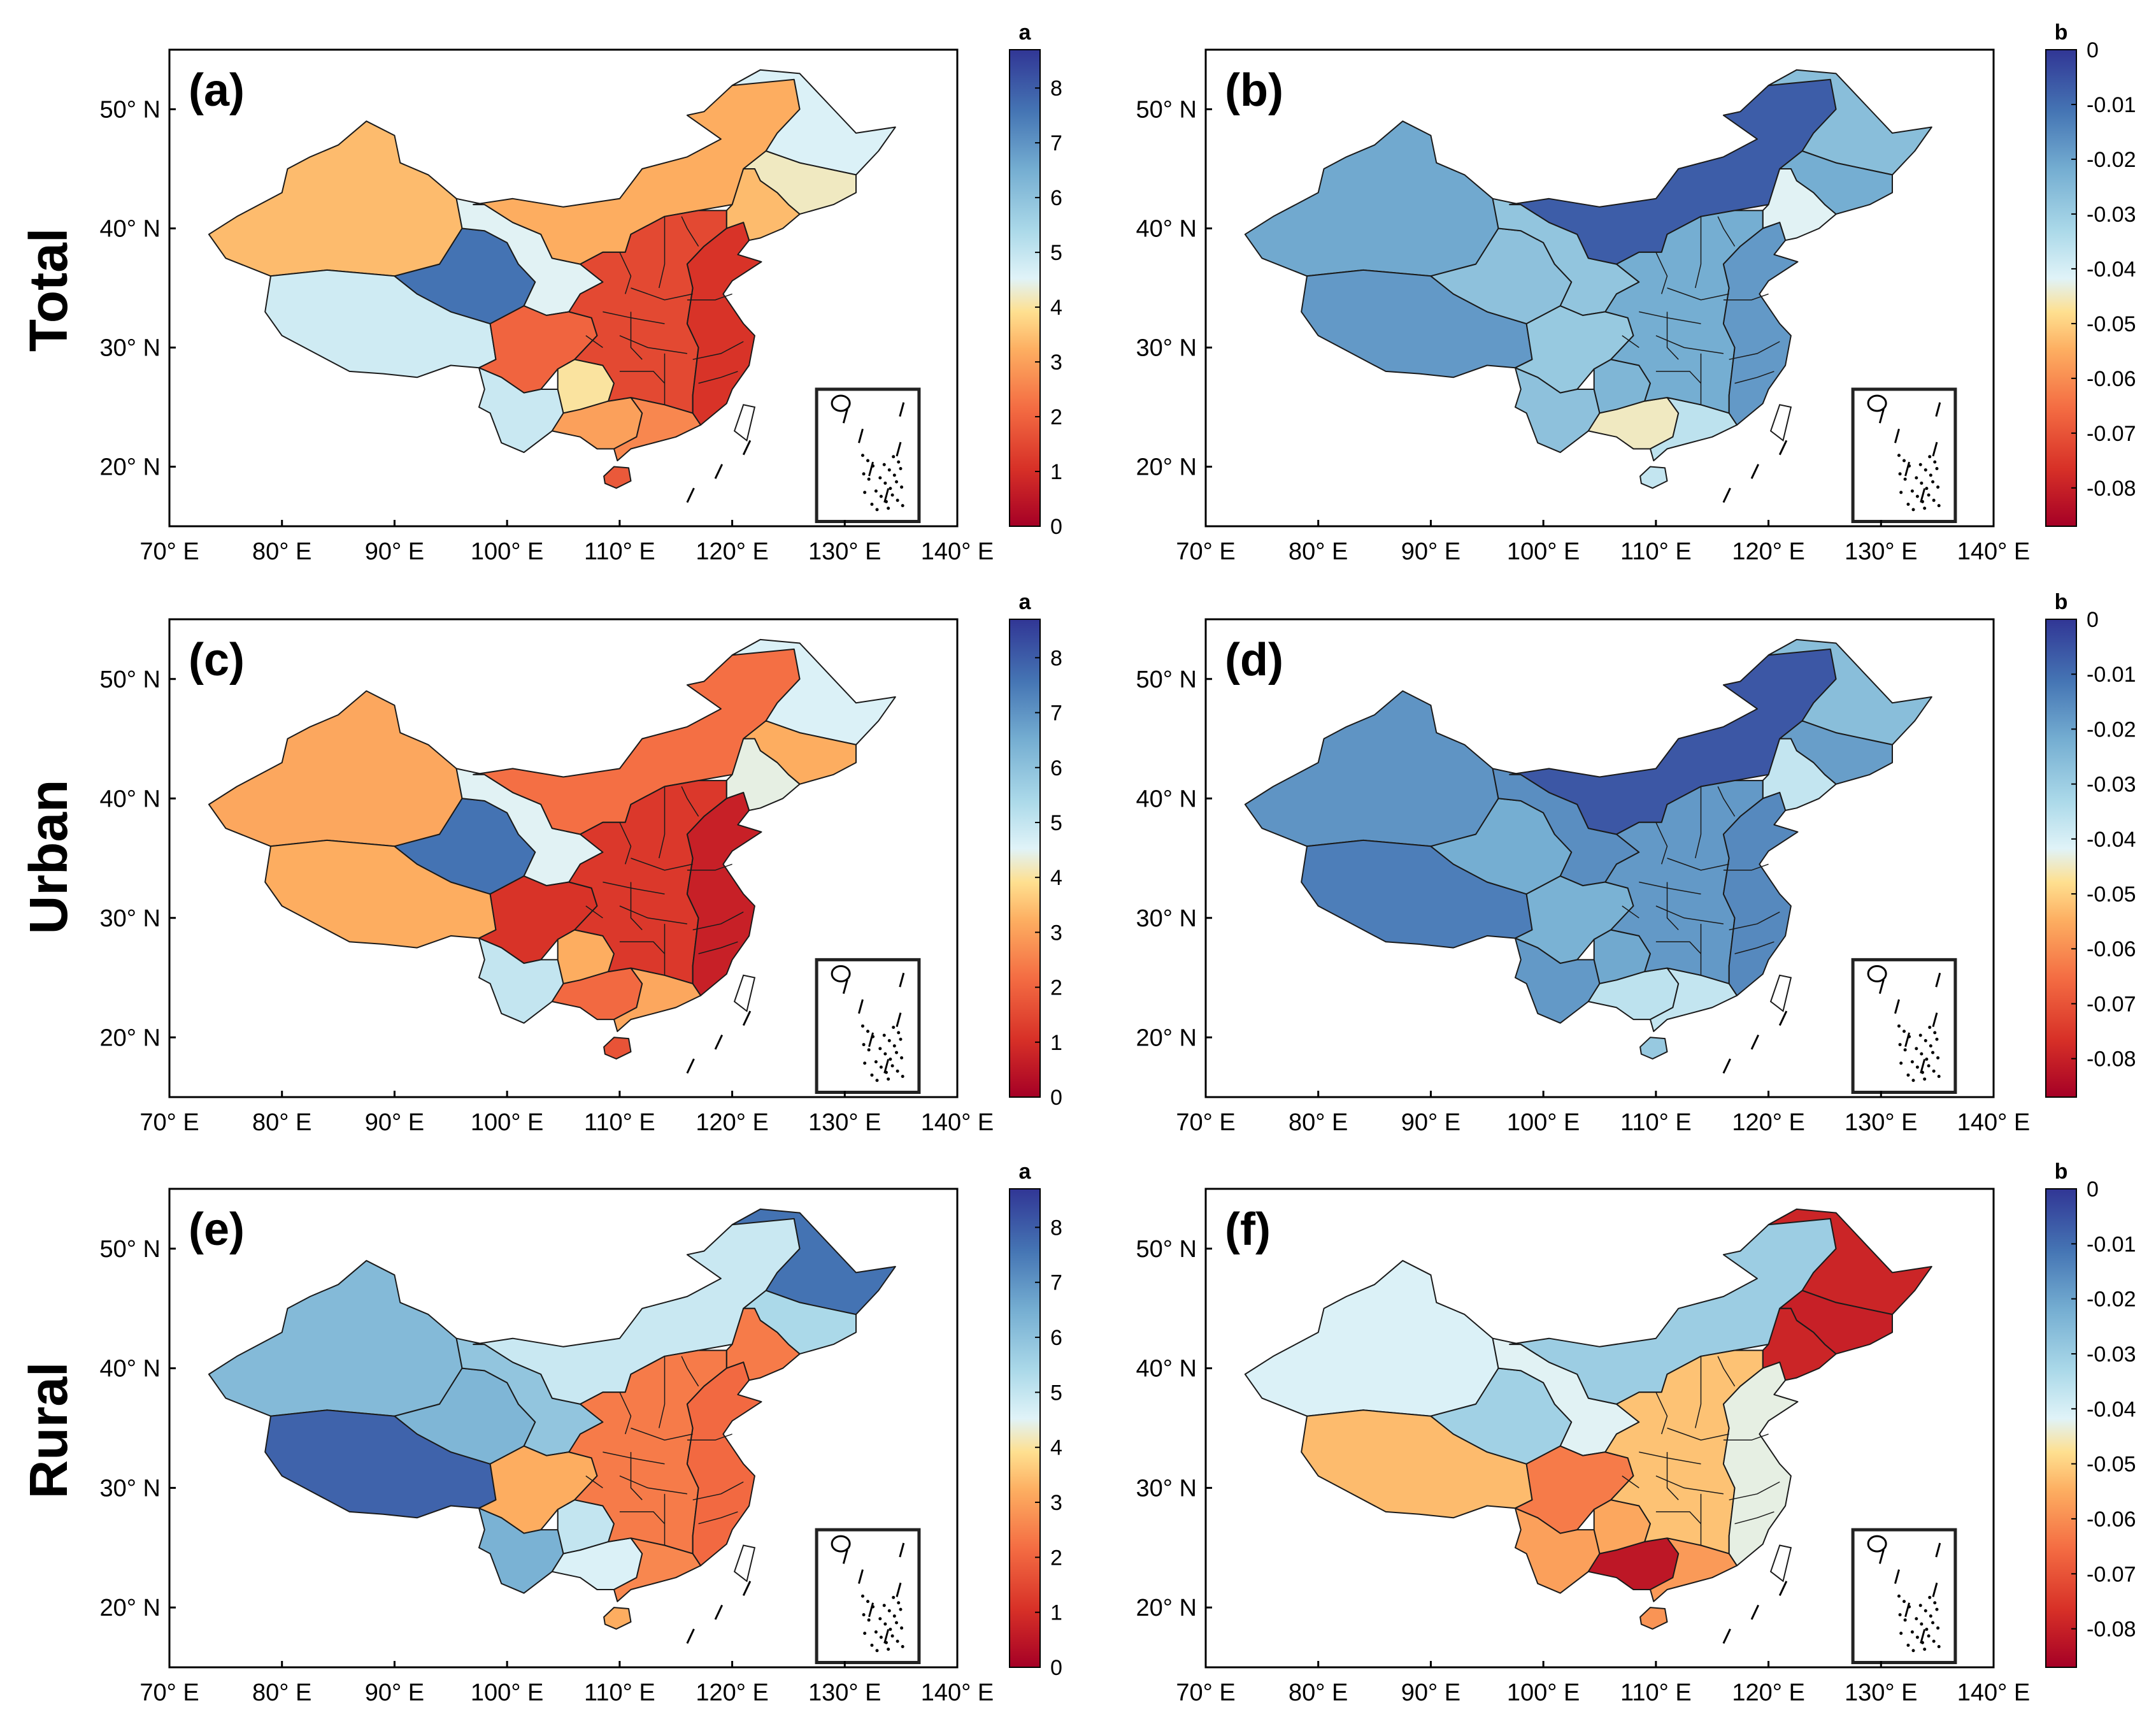 The width and height of the screenshot is (2156, 1717). Describe the element at coordinates (1056, 88) in the screenshot. I see `colorbar-tick-label: 8` at that location.